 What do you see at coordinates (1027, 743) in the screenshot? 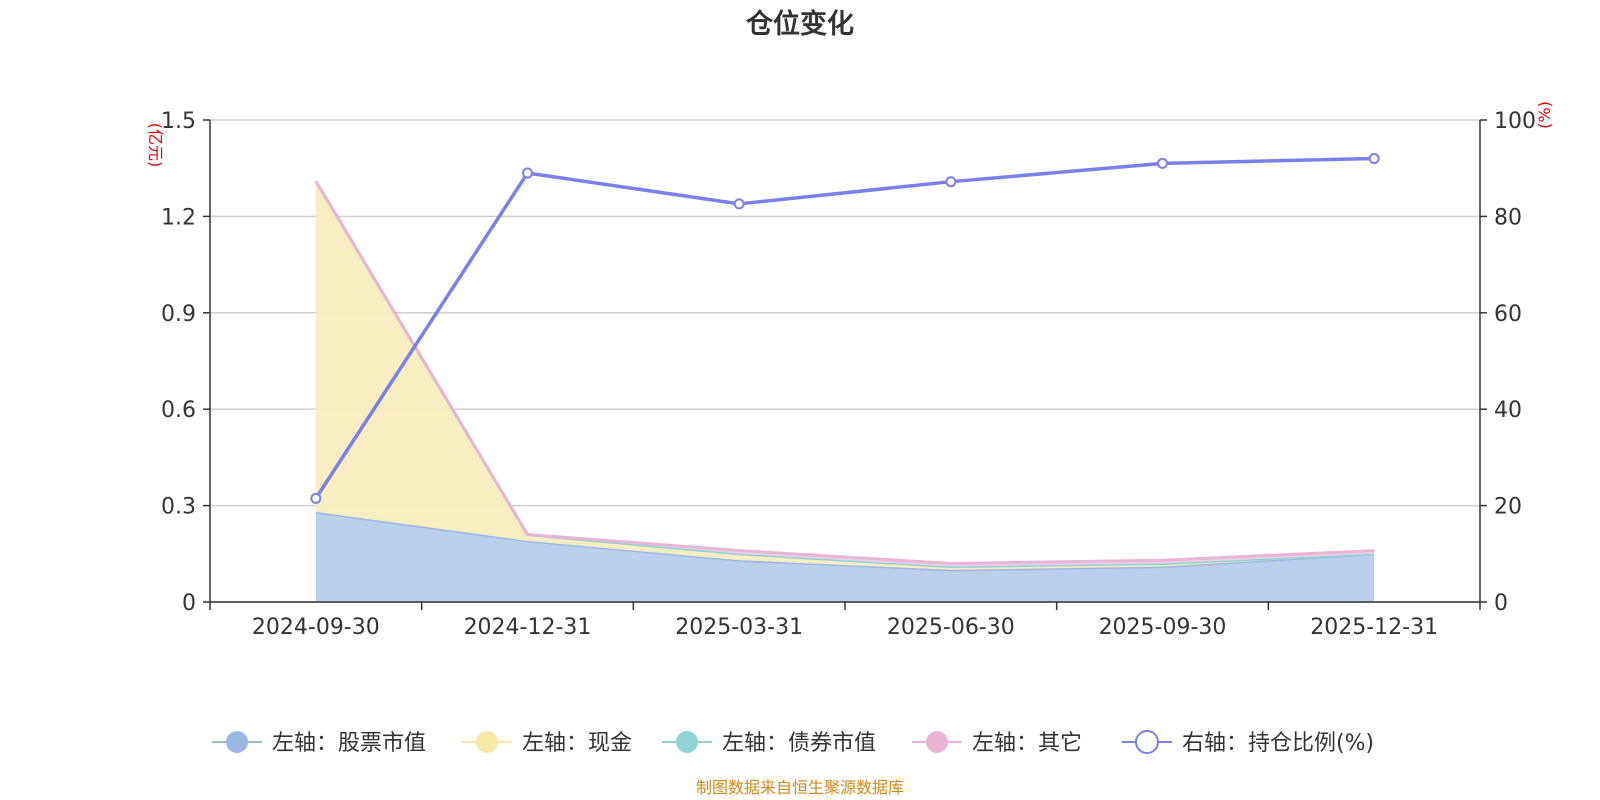
I see `legend-label: 左轴：其它` at bounding box center [1027, 743].